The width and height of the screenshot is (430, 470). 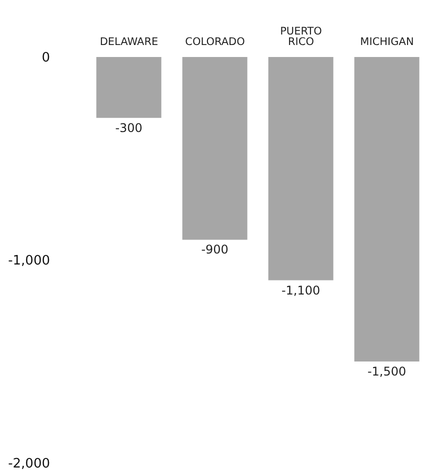 I want to click on data-label: -900, so click(x=214, y=249).